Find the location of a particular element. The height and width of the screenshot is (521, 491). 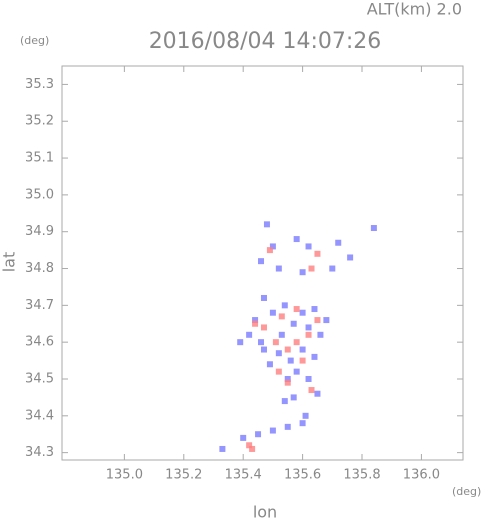

x-axis-label: lon is located at coordinates (265, 512).